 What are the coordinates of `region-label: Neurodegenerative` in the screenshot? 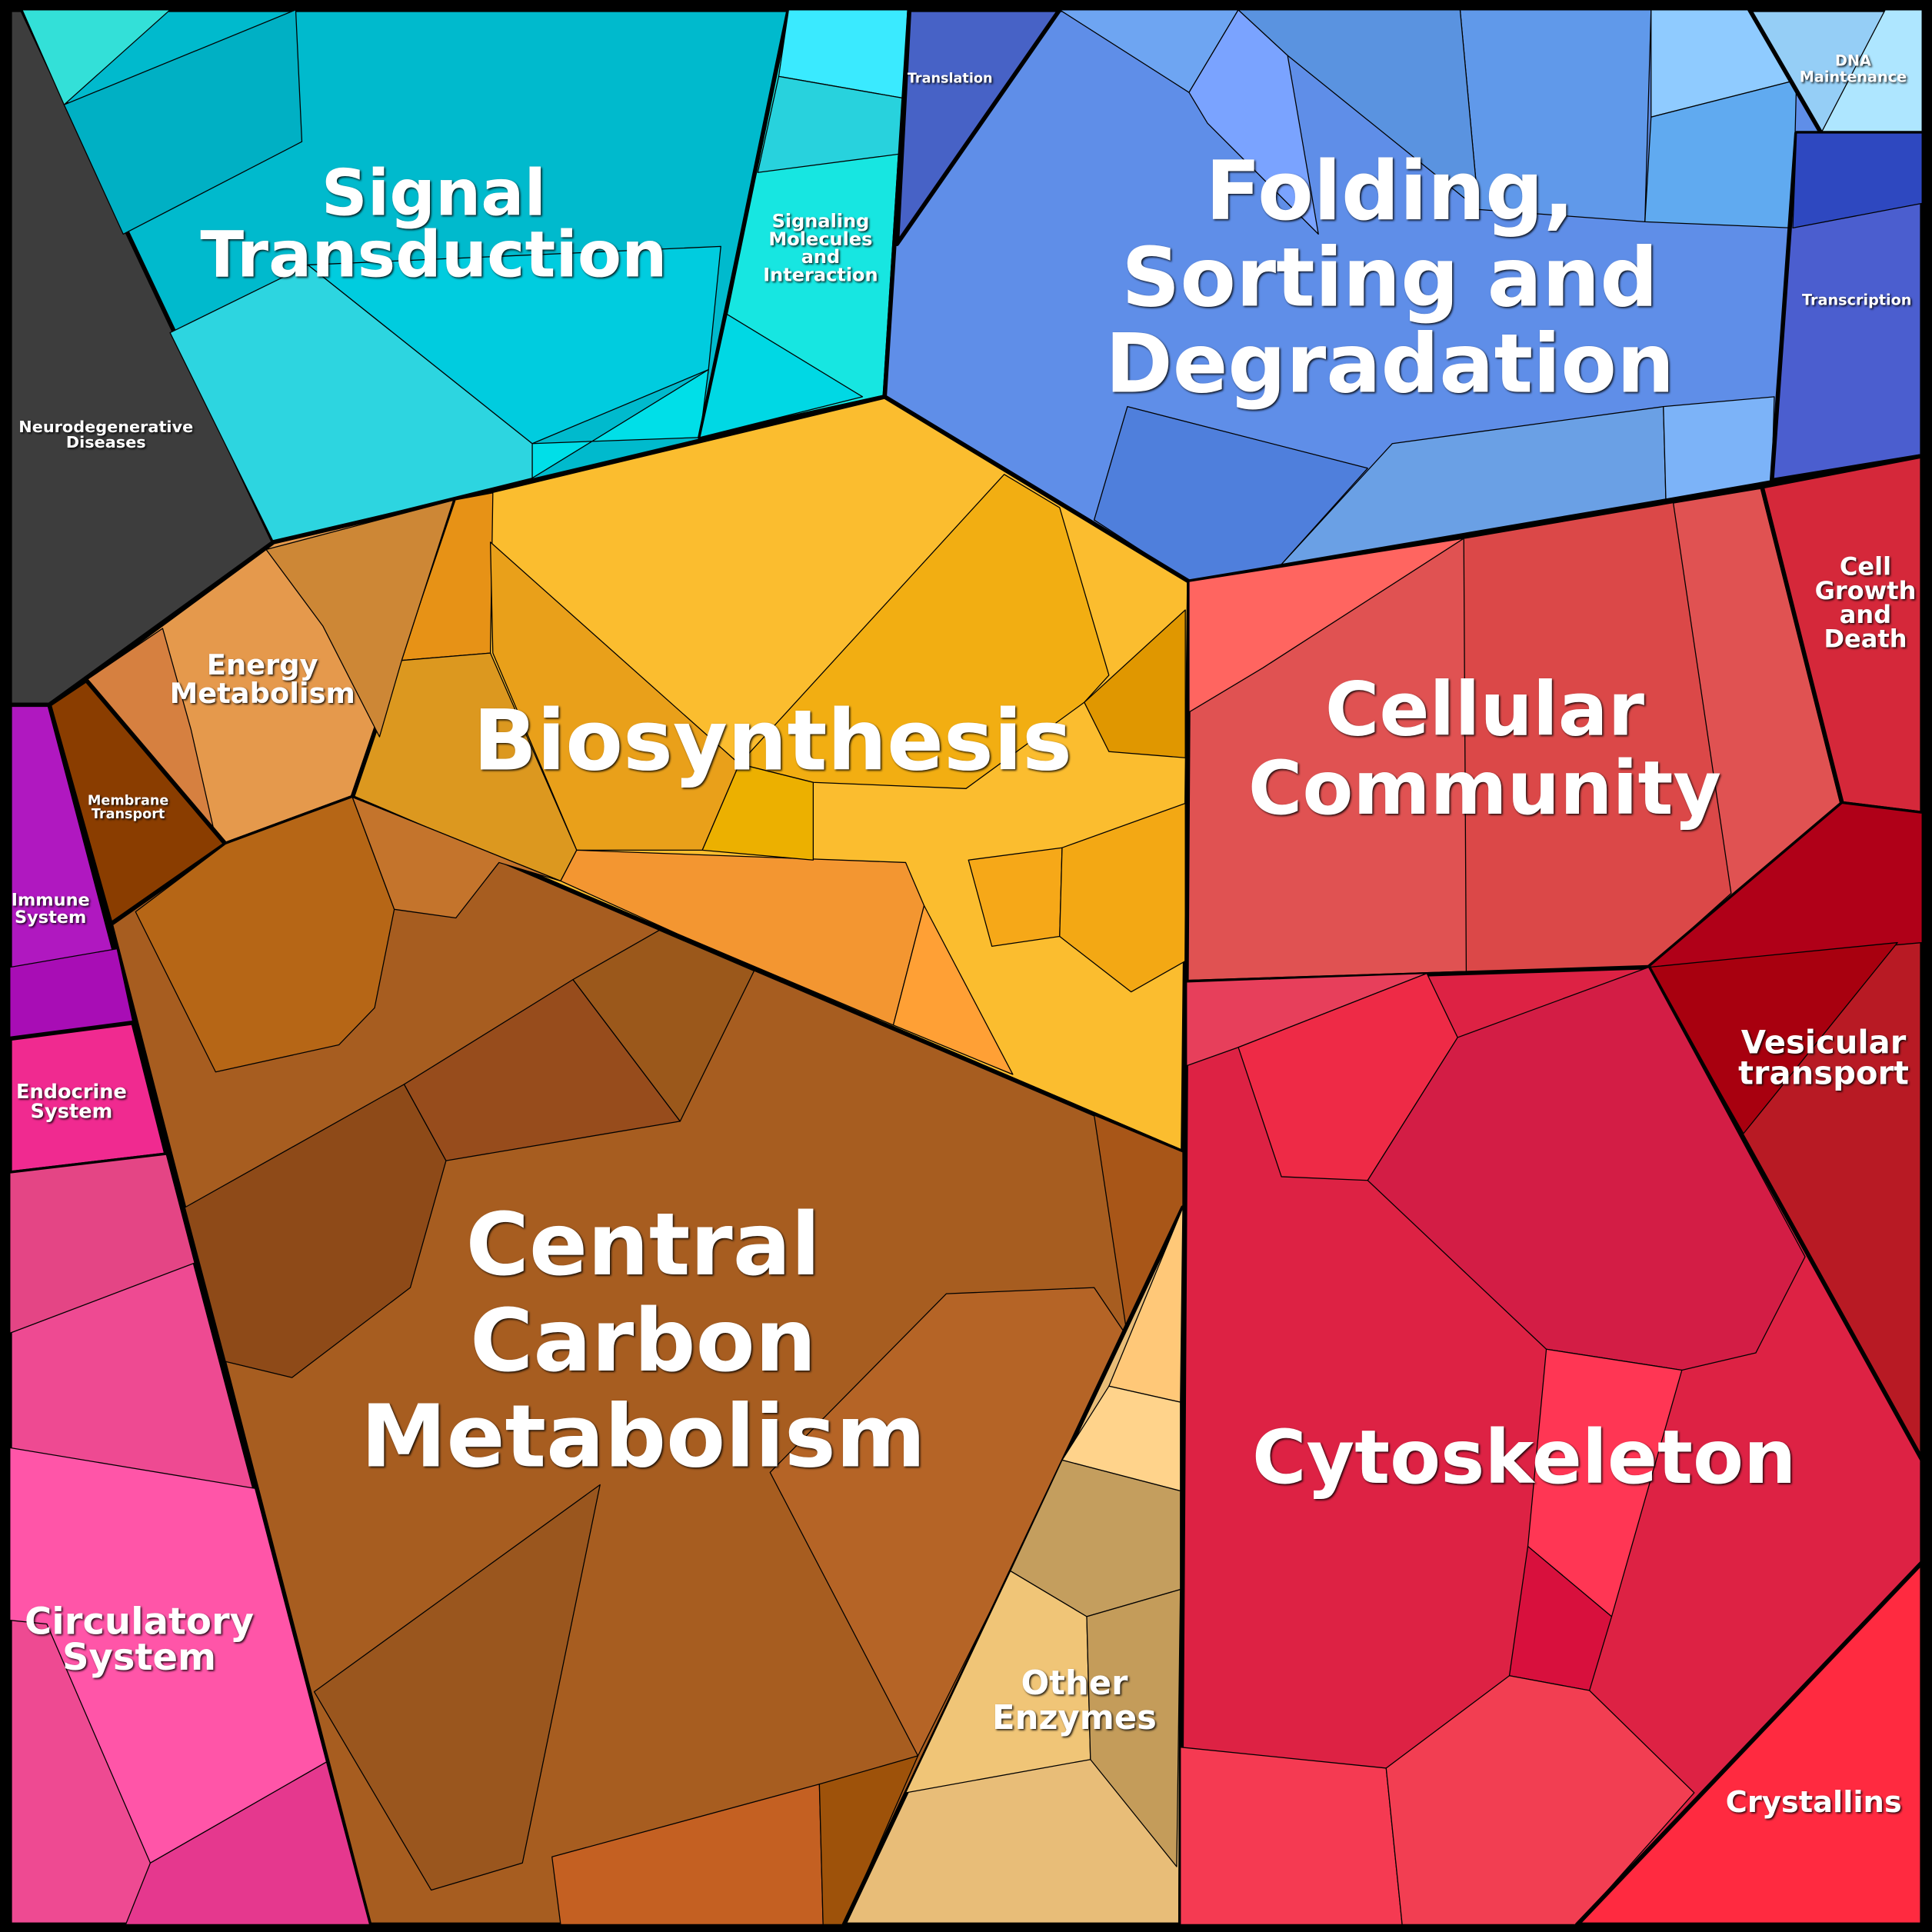 It's located at (105, 427).